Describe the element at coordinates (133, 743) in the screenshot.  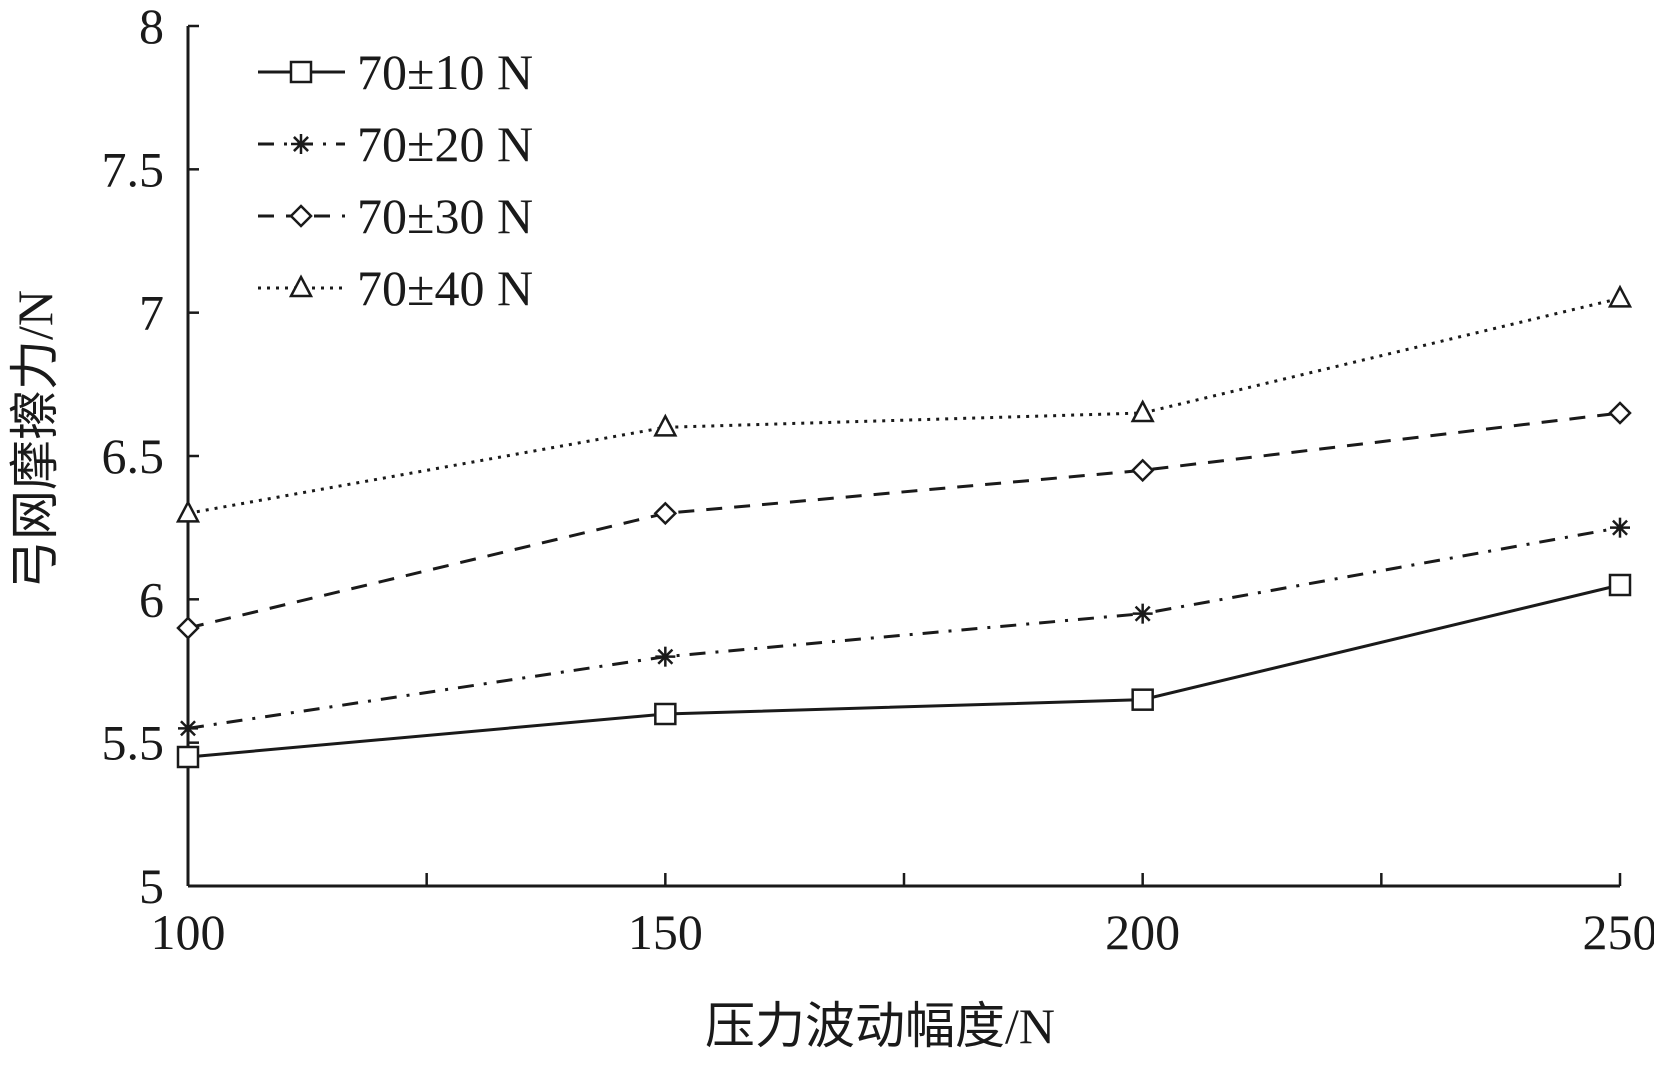
I see `y-tick-label: 5.5` at that location.